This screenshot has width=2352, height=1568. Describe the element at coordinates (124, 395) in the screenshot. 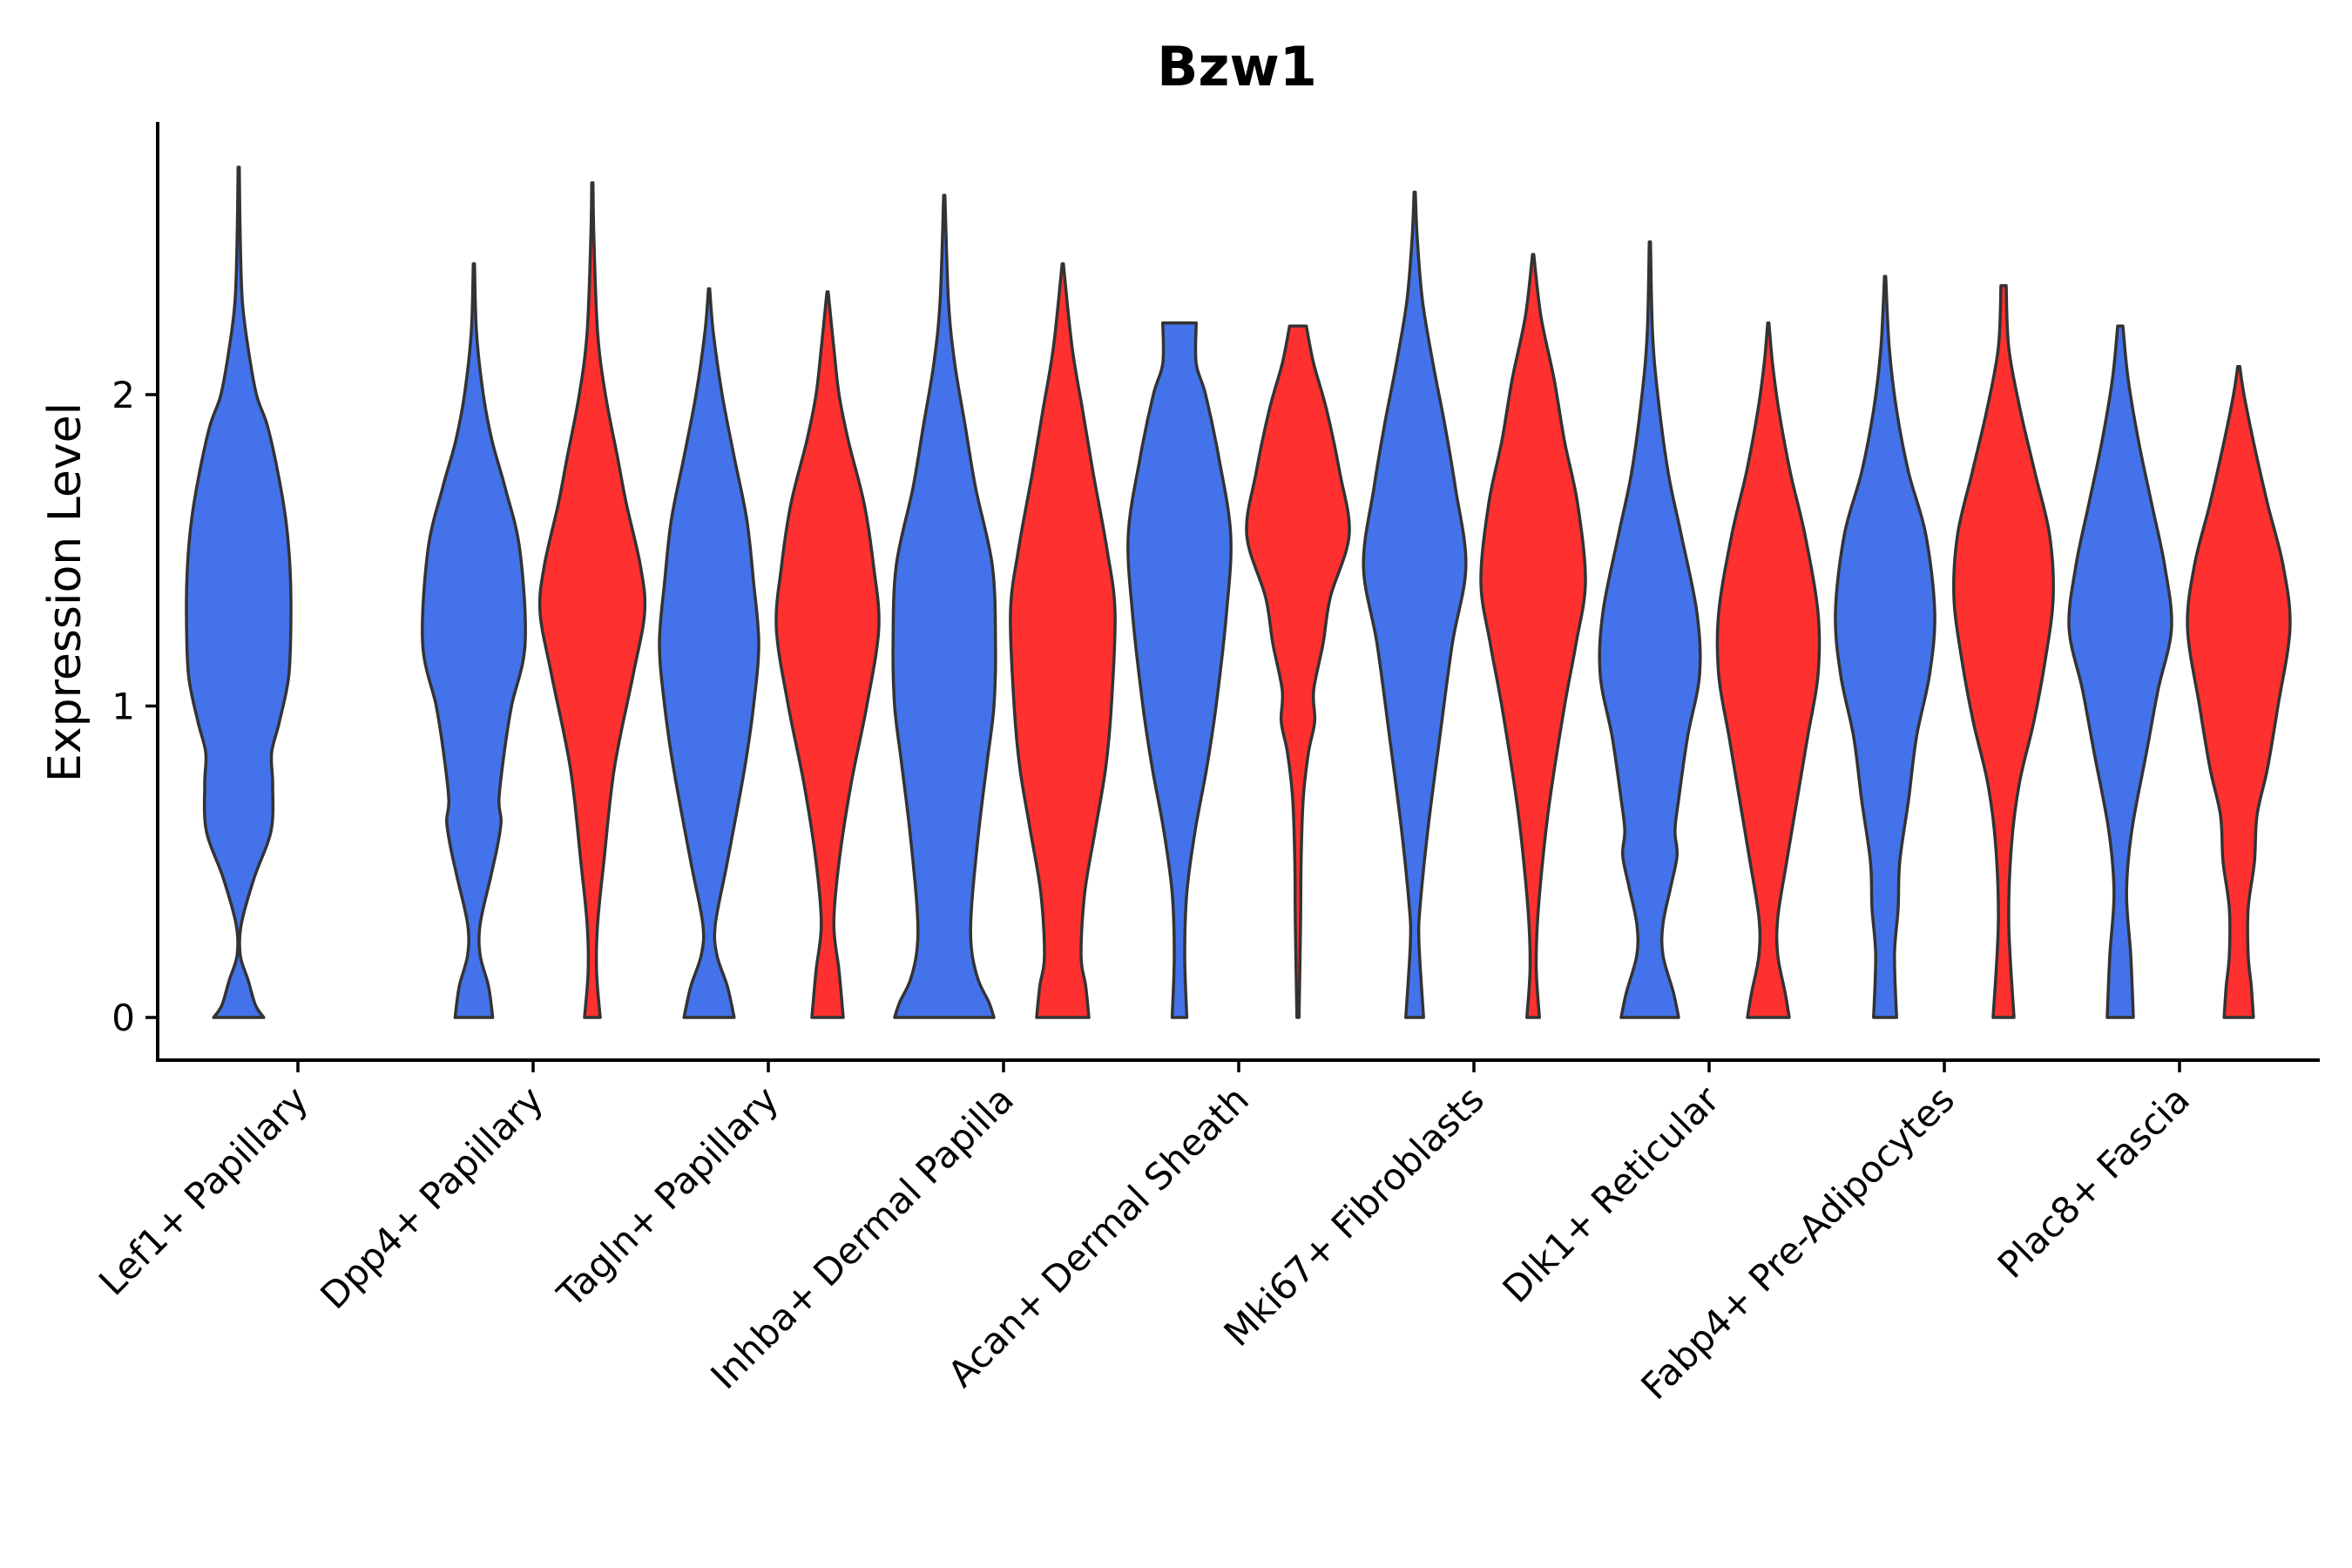

I see `y-tick-label: 2` at that location.